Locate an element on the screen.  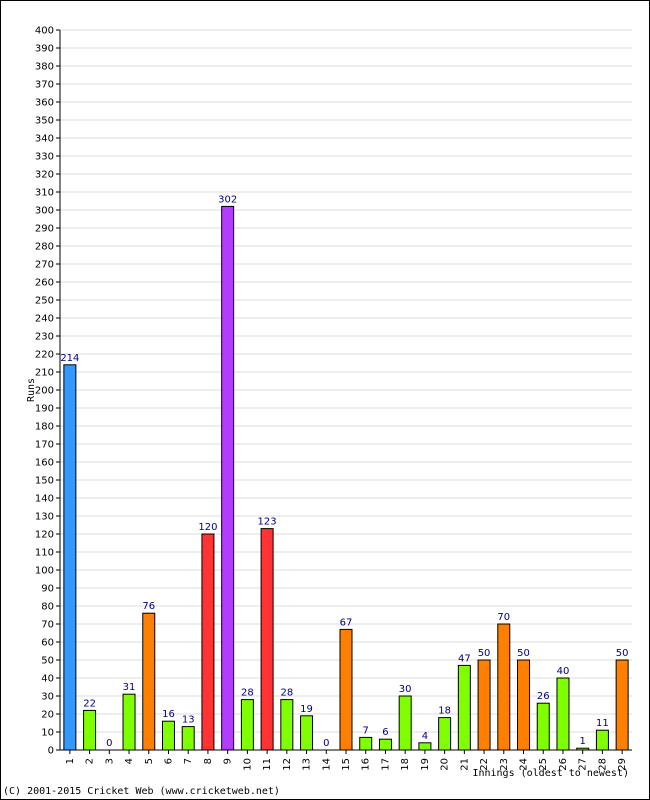
x-tick-label: 26 is located at coordinates (563, 764).